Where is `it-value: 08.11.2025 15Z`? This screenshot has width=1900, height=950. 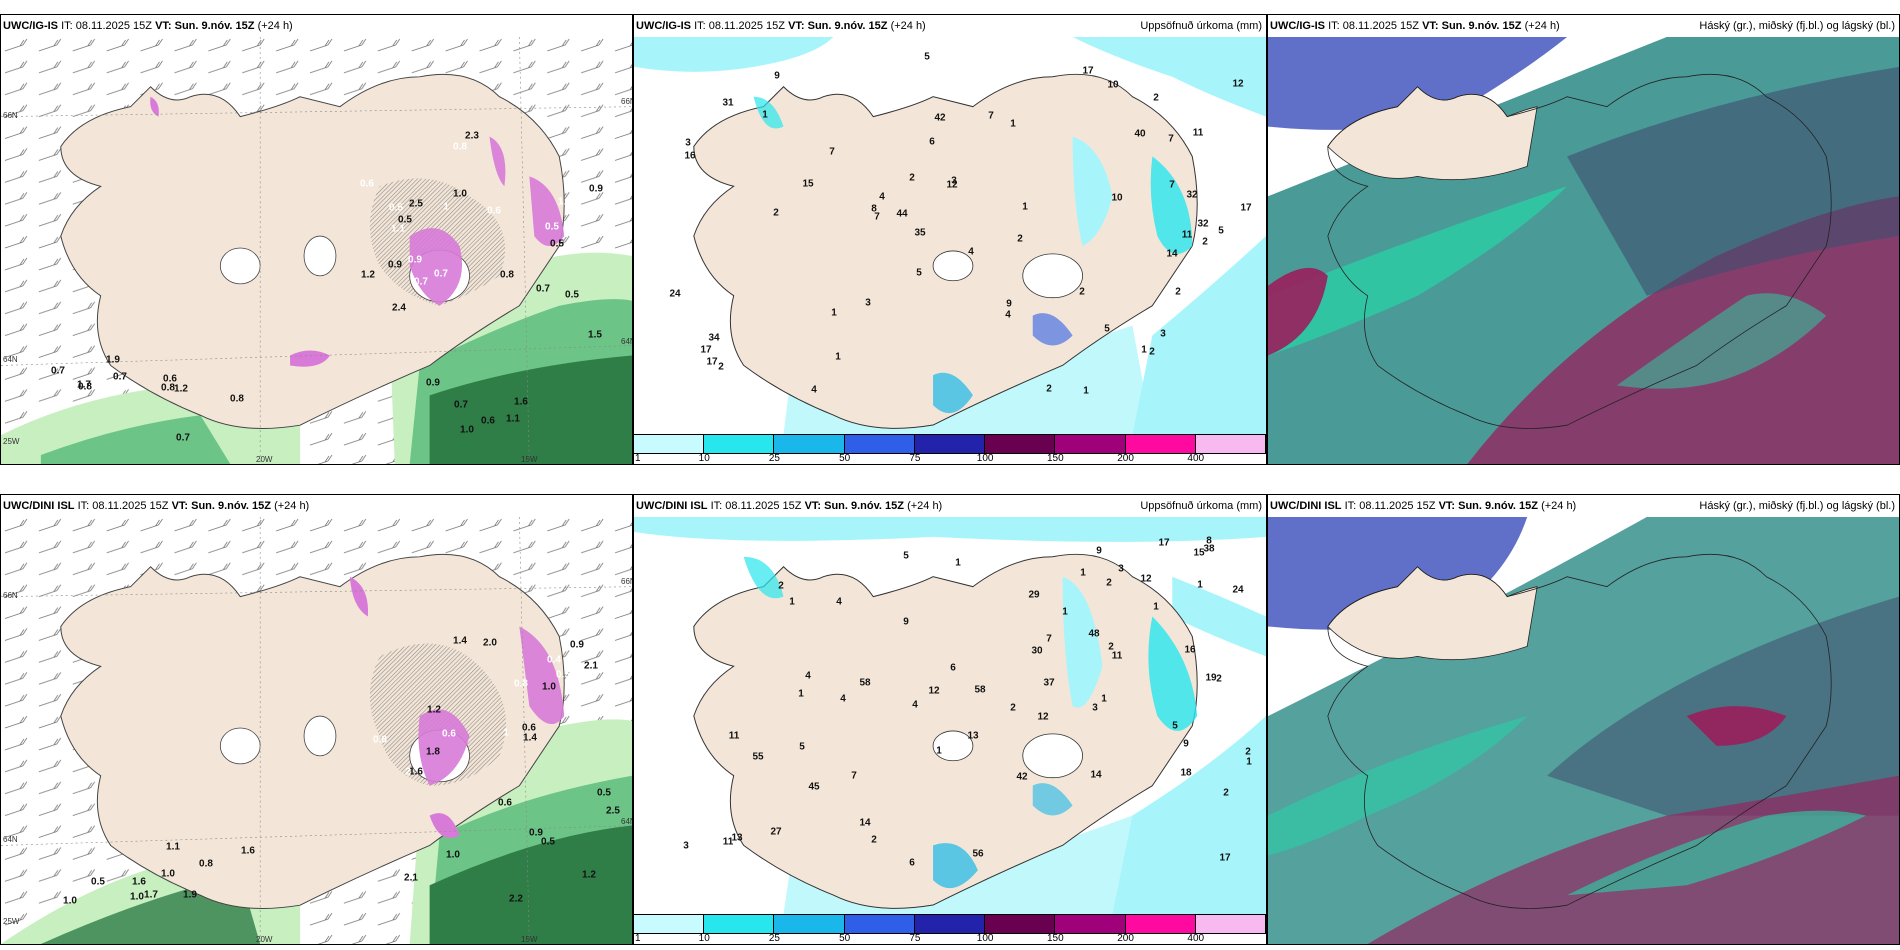
it-value: 08.11.2025 15Z is located at coordinates (763, 506).